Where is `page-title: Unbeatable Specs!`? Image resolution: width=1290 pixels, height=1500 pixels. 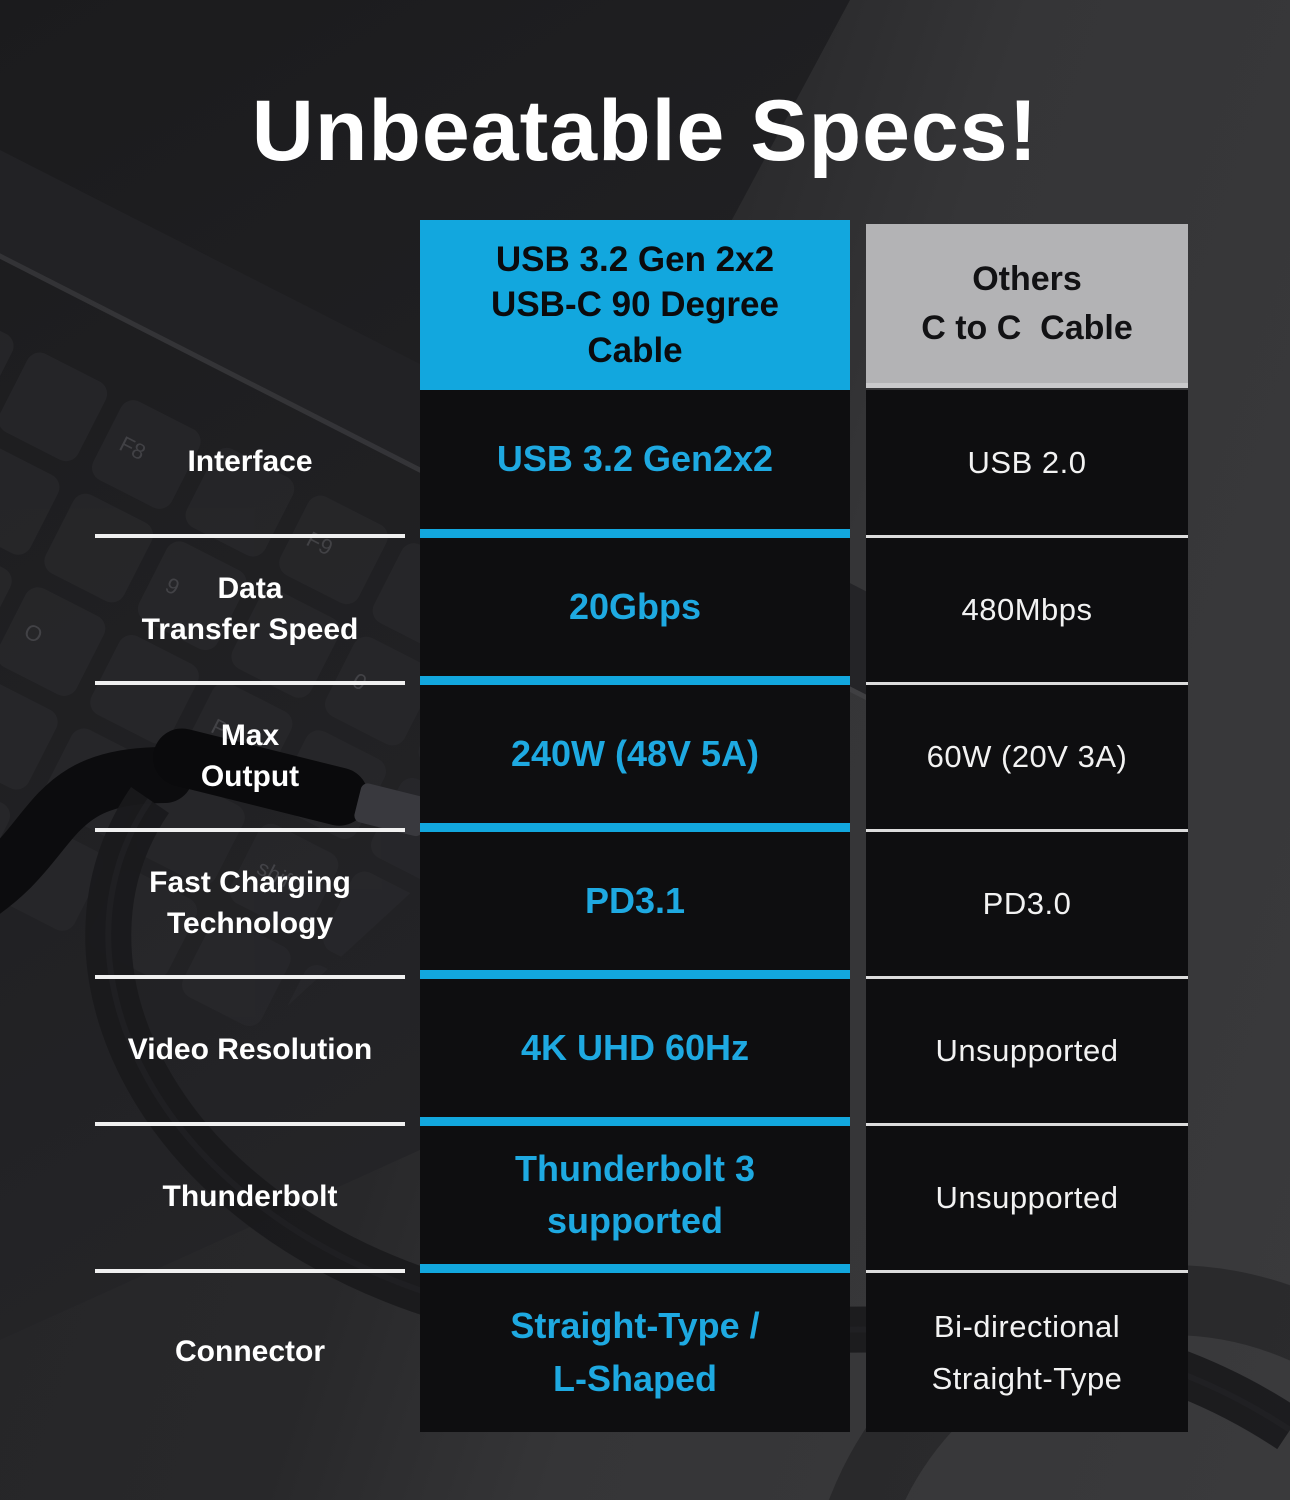
page-title: Unbeatable Specs! is located at coordinates (645, 131).